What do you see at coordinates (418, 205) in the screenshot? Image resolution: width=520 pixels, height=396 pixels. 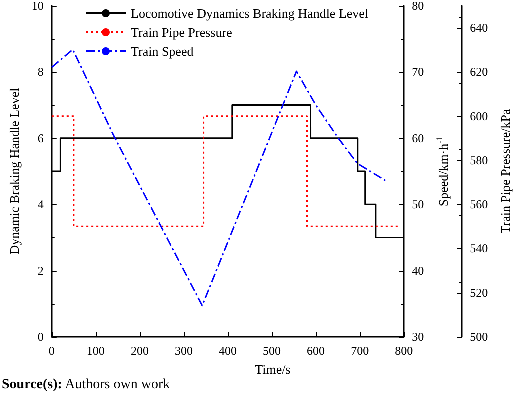 I see `y2-tick-label: 50` at bounding box center [418, 205].